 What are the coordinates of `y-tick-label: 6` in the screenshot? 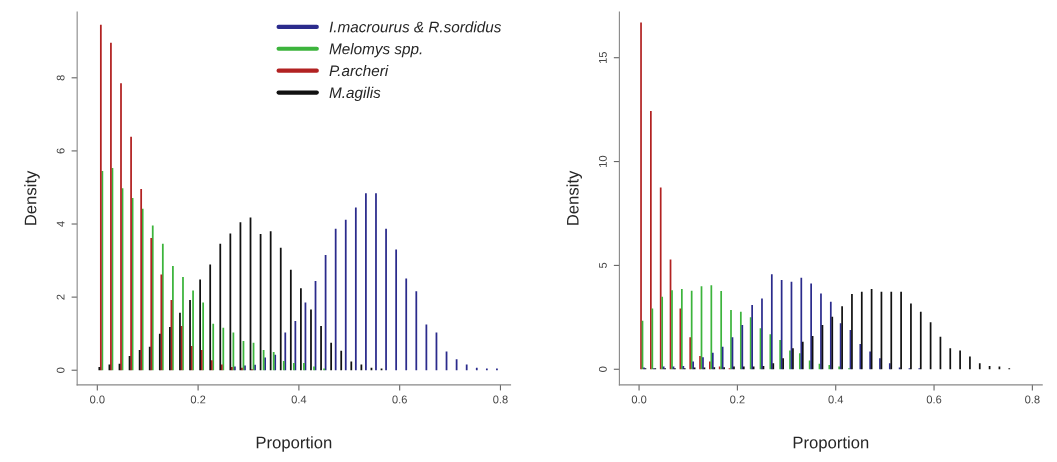 It's located at (60, 151).